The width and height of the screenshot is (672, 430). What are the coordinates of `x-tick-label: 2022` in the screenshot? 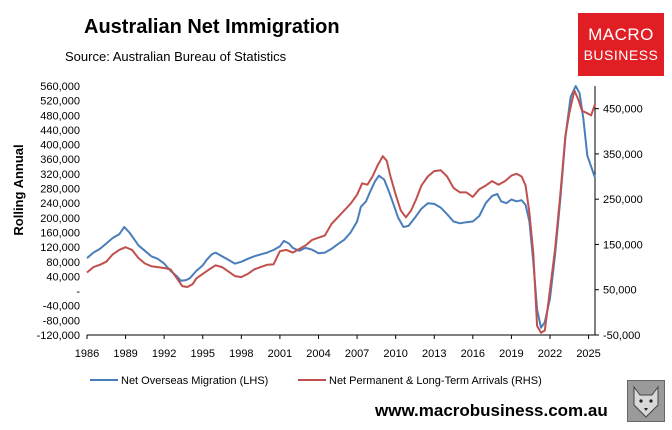 It's located at (550, 354).